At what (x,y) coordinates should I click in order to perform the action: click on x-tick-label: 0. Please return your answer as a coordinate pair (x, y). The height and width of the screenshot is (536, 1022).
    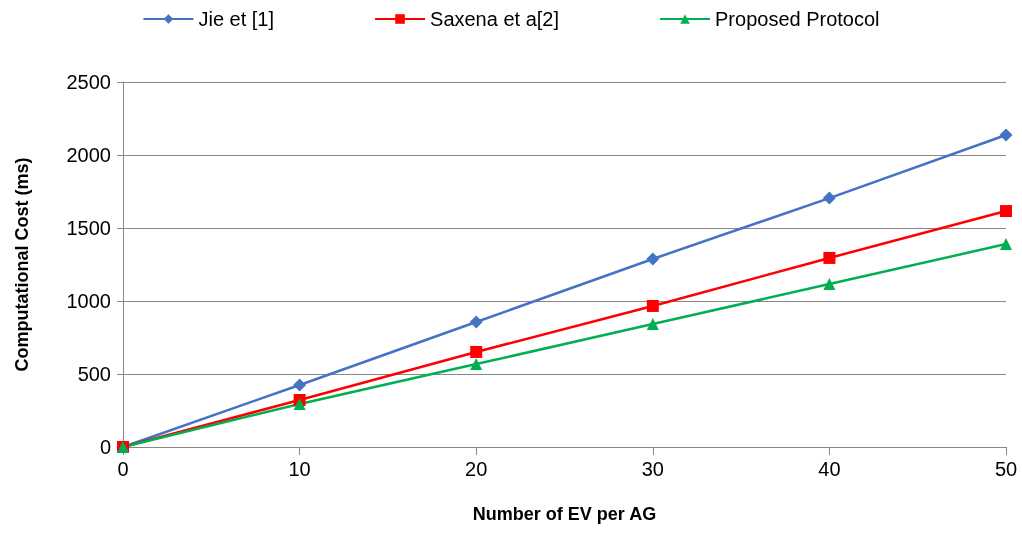
    Looking at the image, I should click on (123, 469).